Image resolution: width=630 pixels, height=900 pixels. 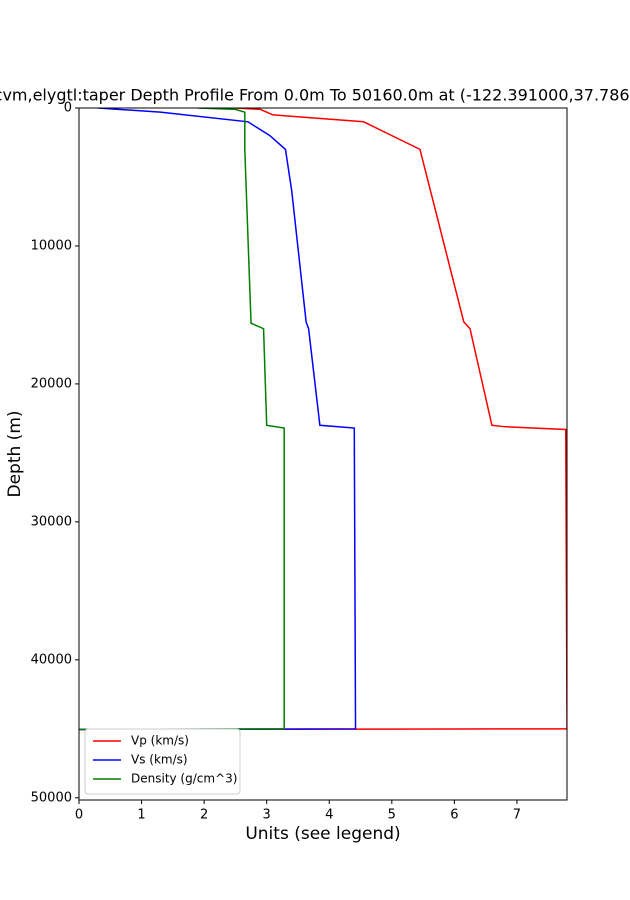 I want to click on y-tick-label: 40000, so click(x=51, y=659).